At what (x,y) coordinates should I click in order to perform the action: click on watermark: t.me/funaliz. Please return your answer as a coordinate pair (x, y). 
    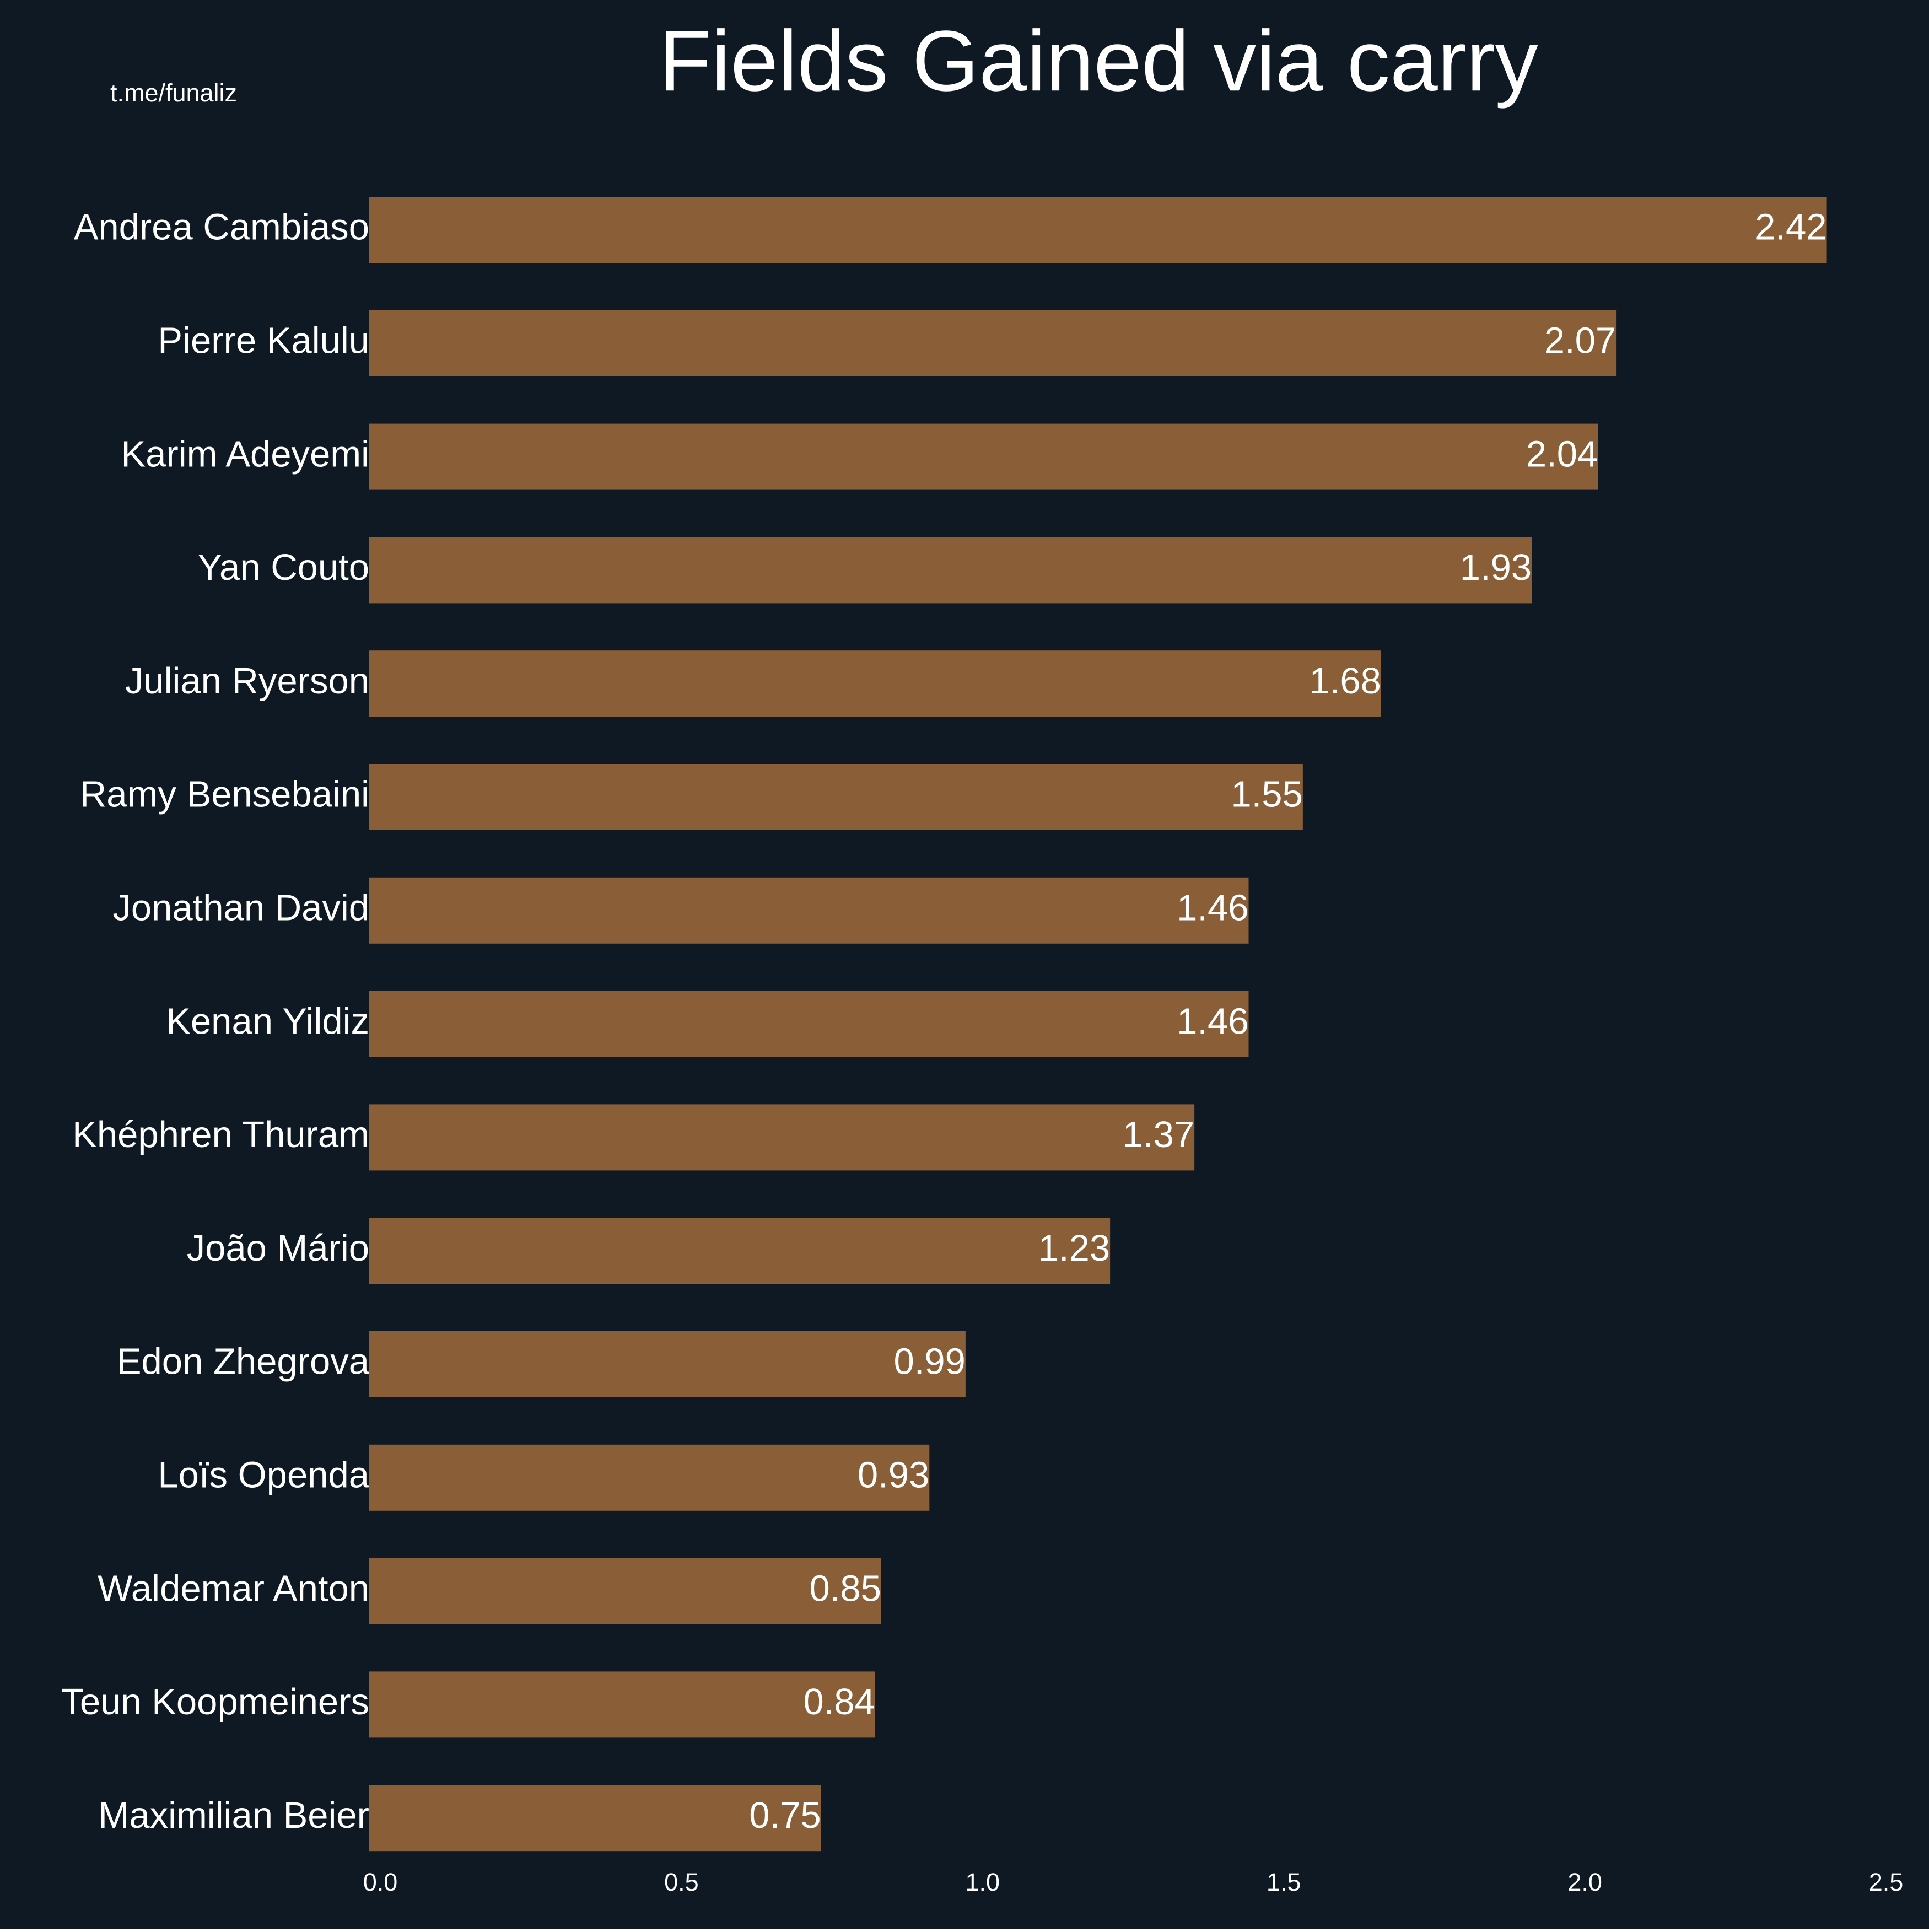
    Looking at the image, I should click on (173, 93).